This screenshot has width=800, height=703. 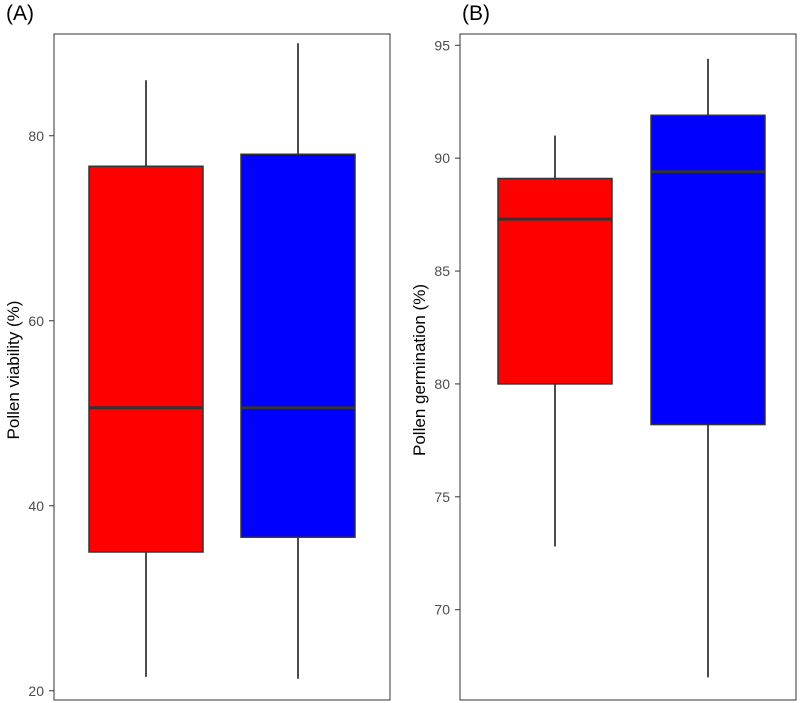 What do you see at coordinates (419, 370) in the screenshot?
I see `panel-b-y-axis-title: Pollen germination (%)` at bounding box center [419, 370].